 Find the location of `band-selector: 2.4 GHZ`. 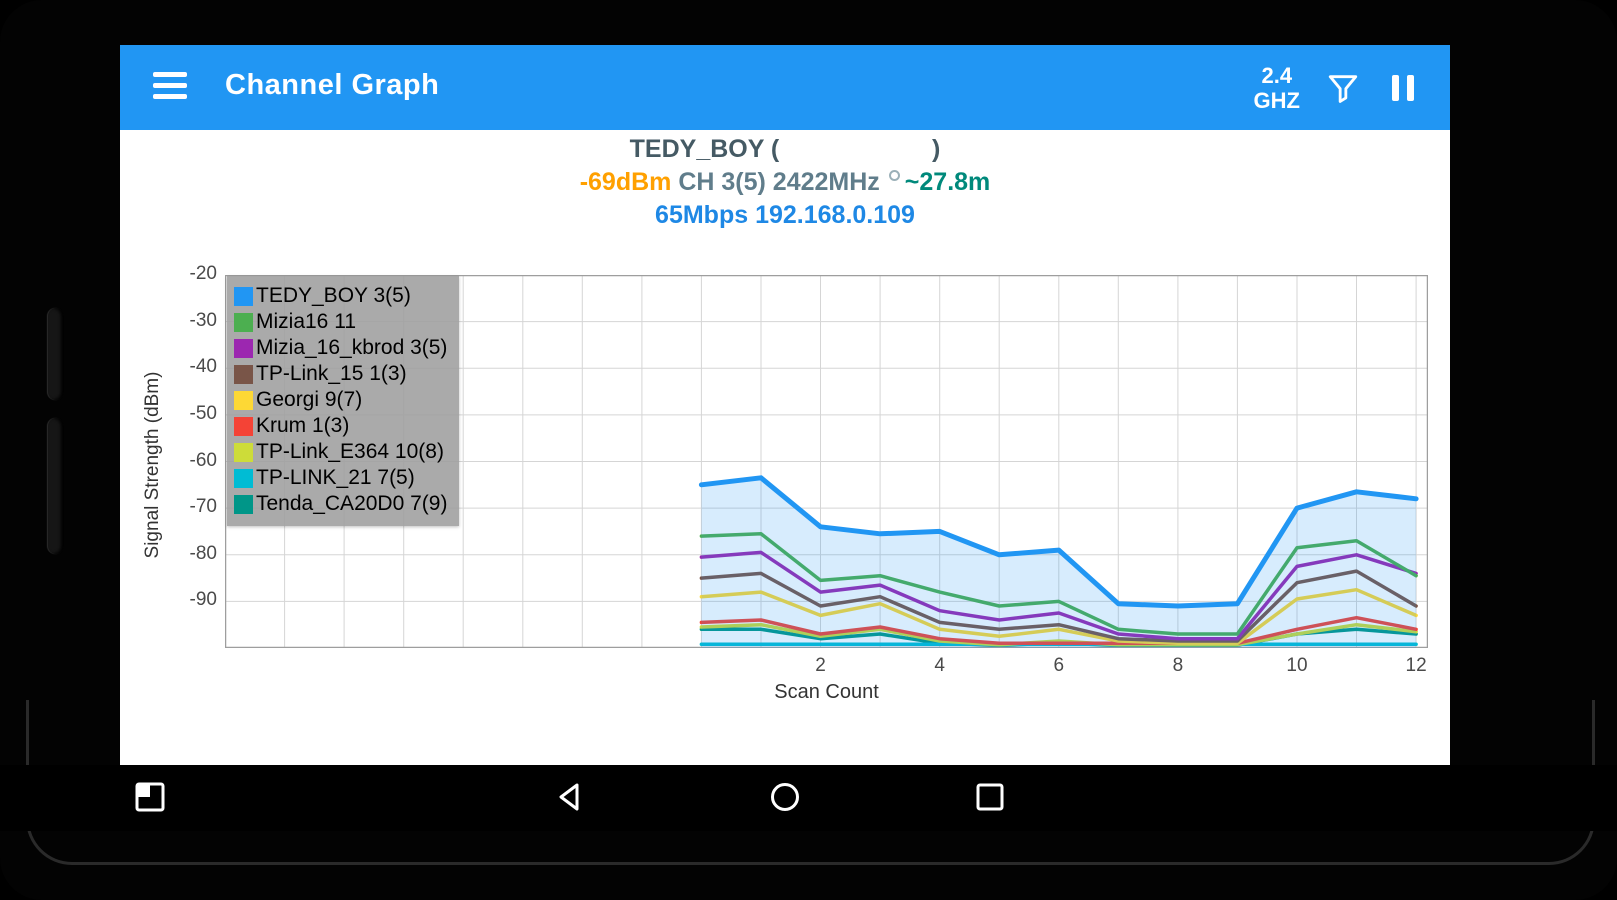

band-selector: 2.4 GHZ is located at coordinates (1277, 88).